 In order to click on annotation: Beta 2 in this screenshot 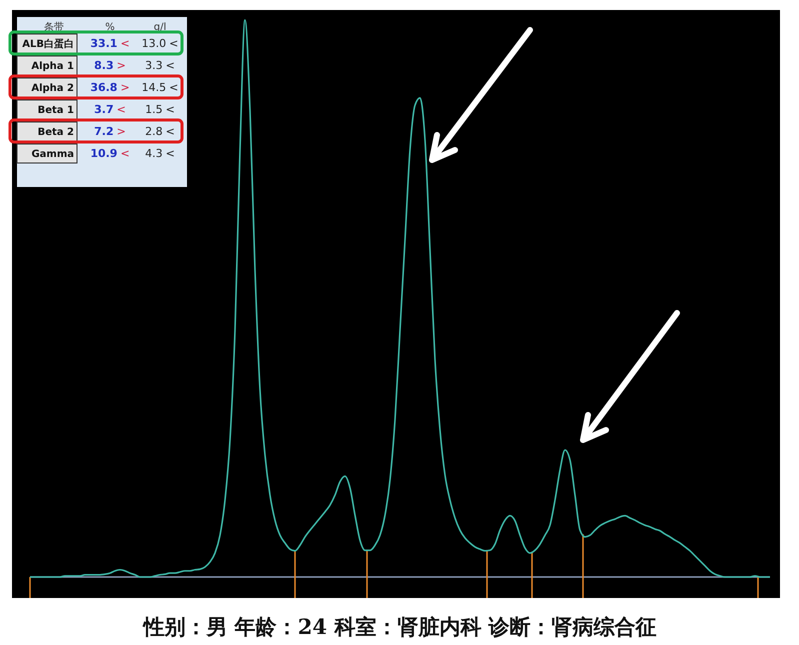, I will do `click(56, 132)`.